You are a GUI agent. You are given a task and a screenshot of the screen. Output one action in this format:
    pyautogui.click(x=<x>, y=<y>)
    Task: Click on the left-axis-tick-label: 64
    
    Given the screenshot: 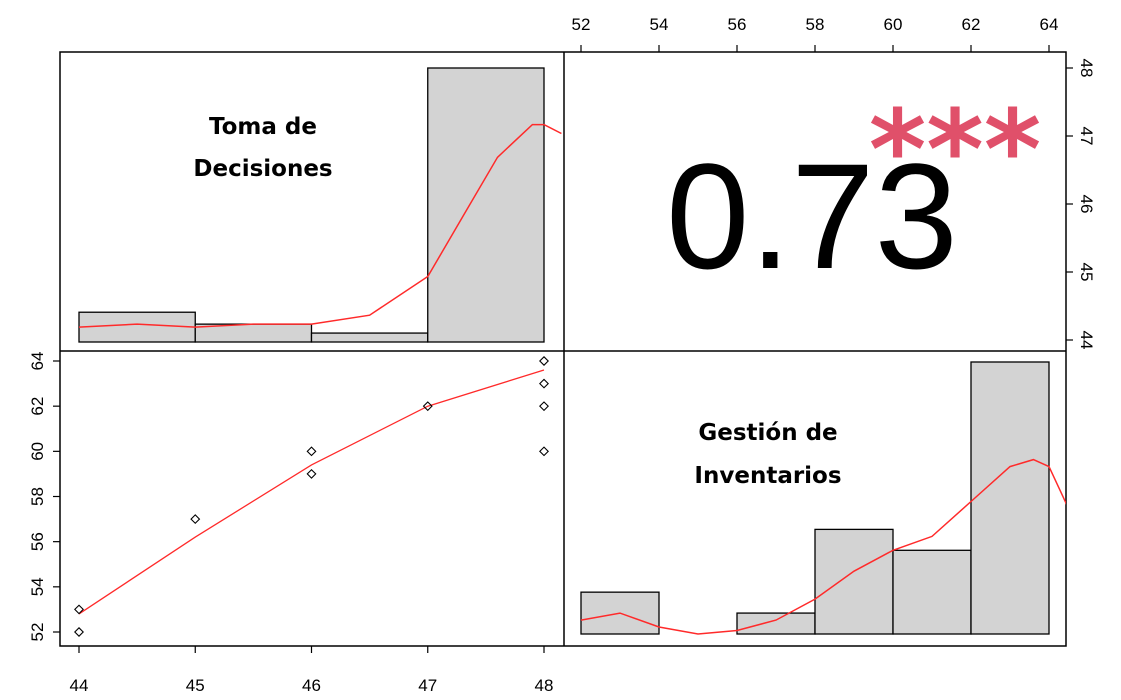 What is the action you would take?
    pyautogui.click(x=37, y=361)
    